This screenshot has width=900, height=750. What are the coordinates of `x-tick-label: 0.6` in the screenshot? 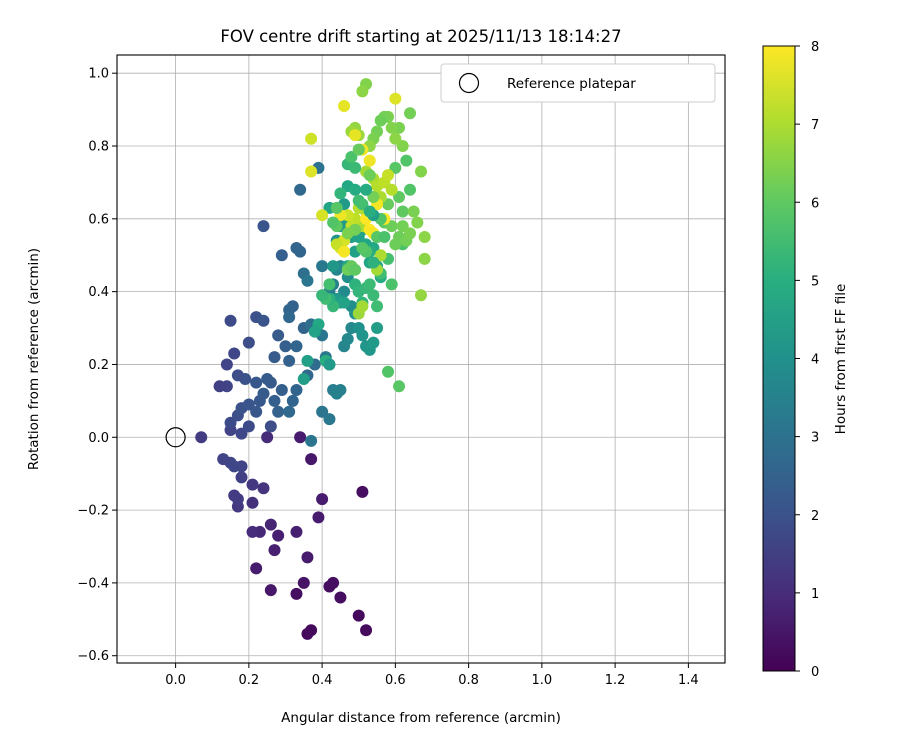 It's located at (395, 680).